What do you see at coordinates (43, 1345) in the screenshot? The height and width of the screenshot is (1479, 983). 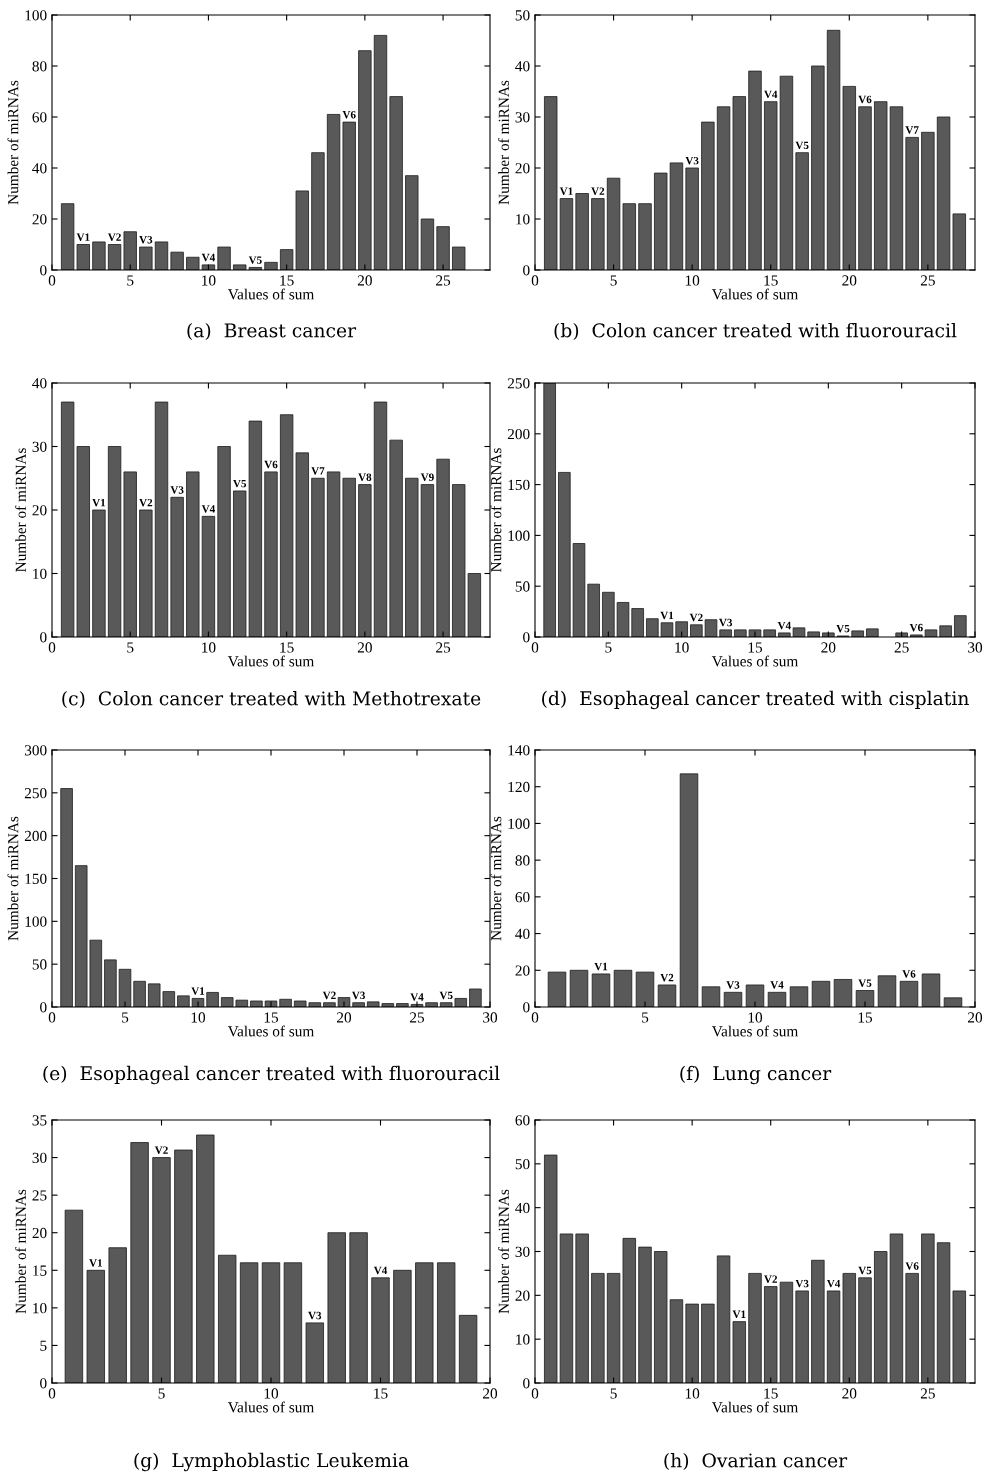 I see `y-tick-label: 5` at bounding box center [43, 1345].